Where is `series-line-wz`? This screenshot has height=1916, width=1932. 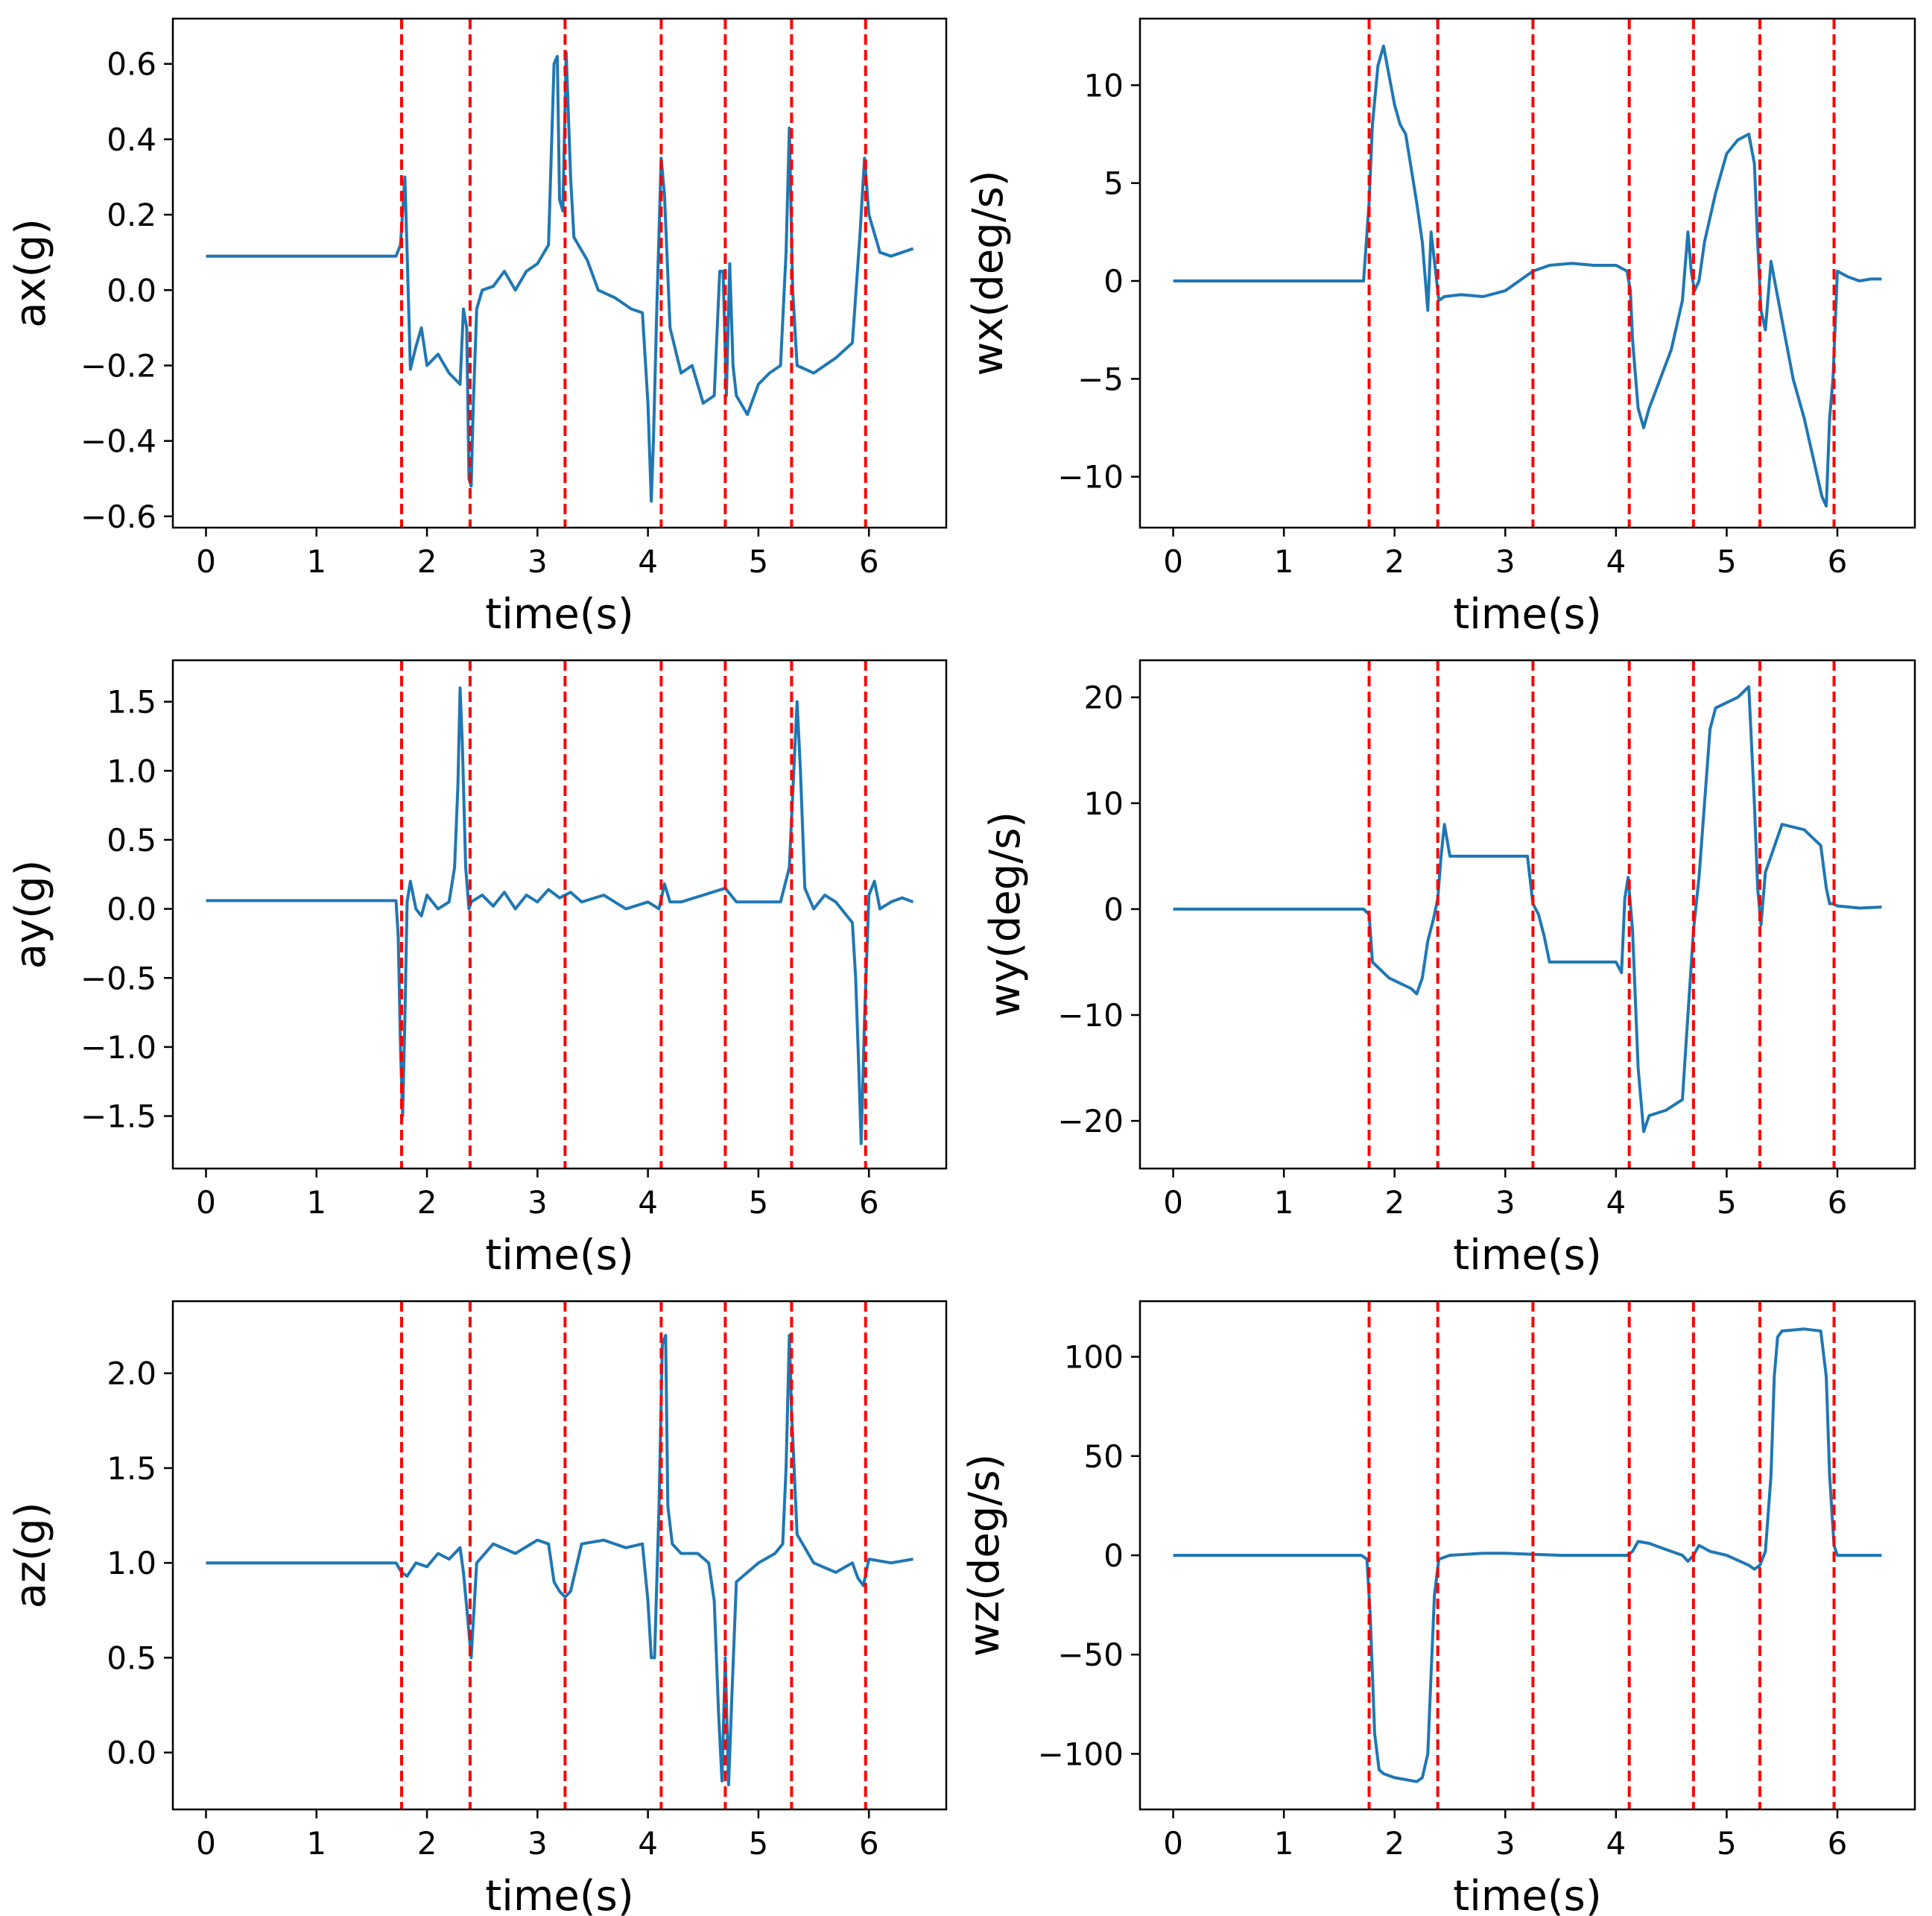
series-line-wz is located at coordinates (1528, 1555).